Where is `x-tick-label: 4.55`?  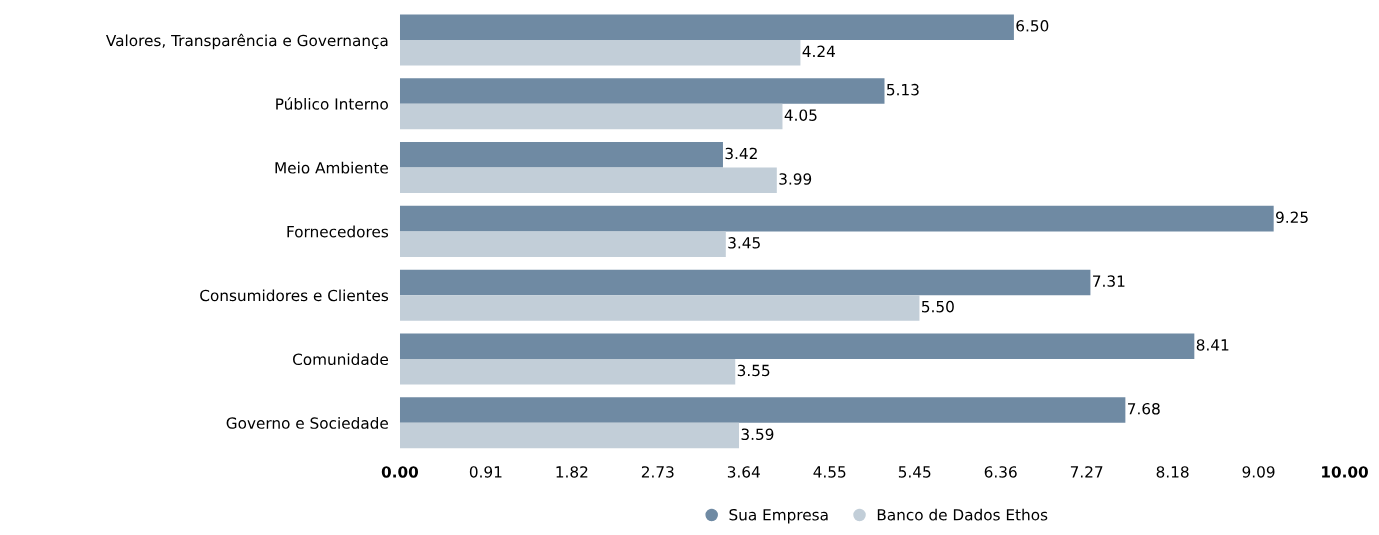
x-tick-label: 4.55 is located at coordinates (829, 472).